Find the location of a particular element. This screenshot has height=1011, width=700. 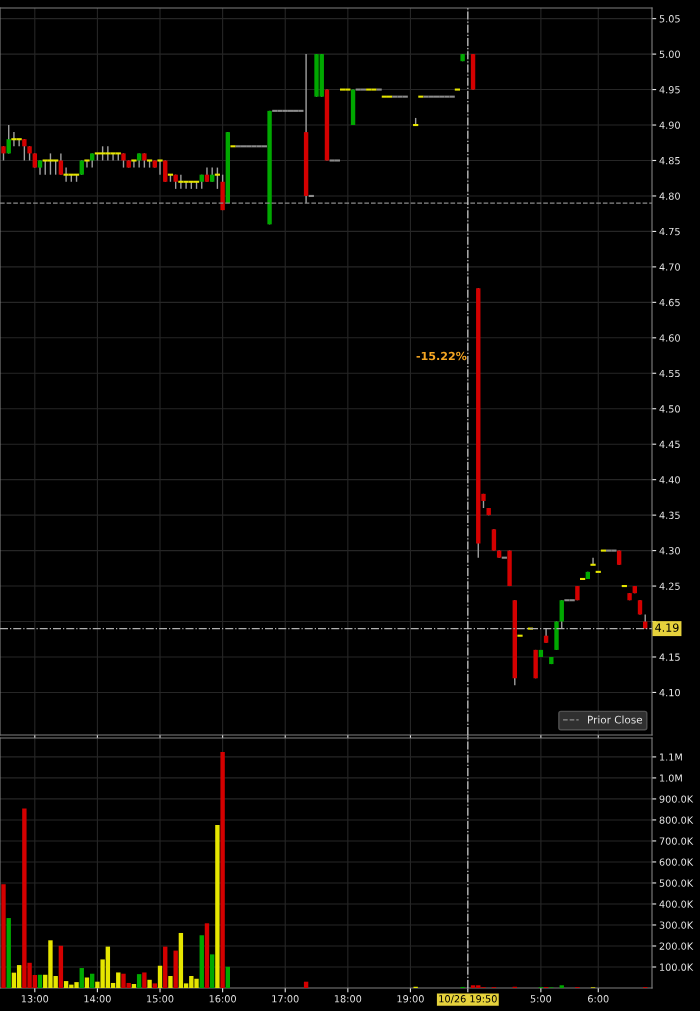

y-tick-label: 4.45 is located at coordinates (669, 444).